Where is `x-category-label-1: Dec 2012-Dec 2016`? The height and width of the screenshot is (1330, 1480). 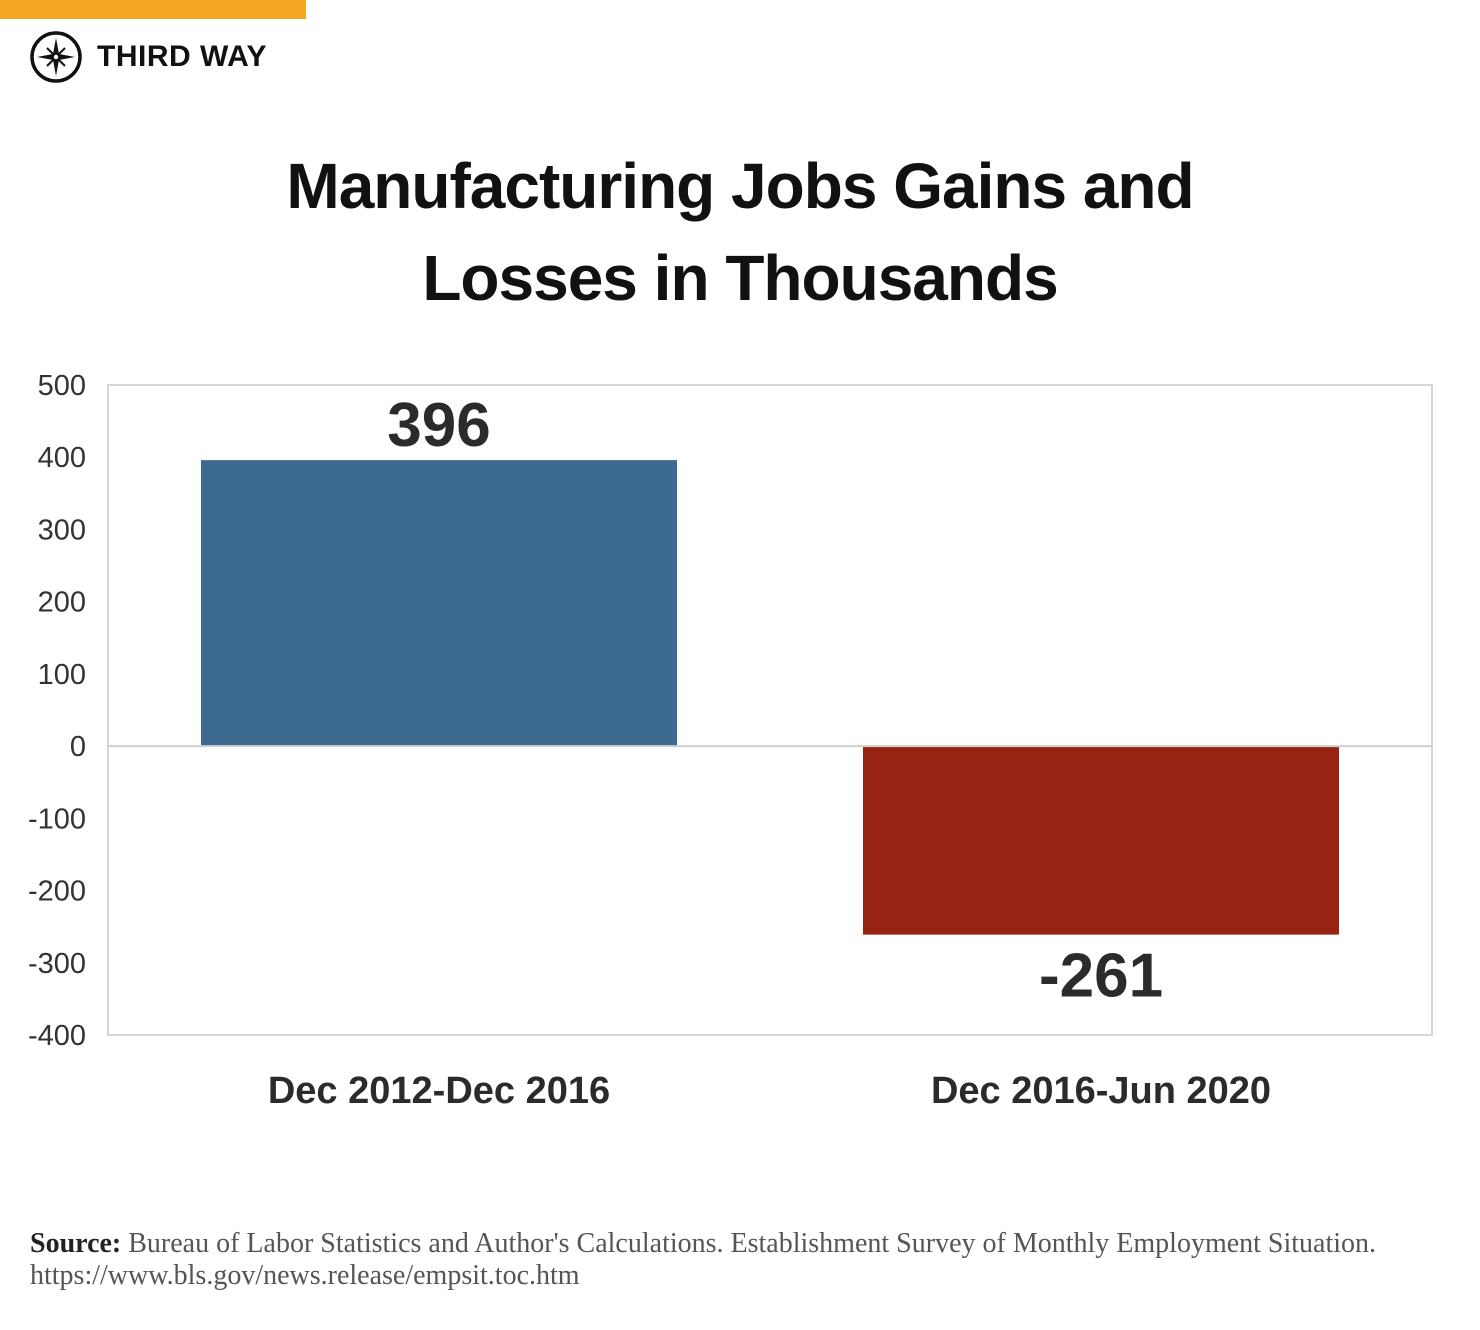 x-category-label-1: Dec 2012-Dec 2016 is located at coordinates (439, 1091).